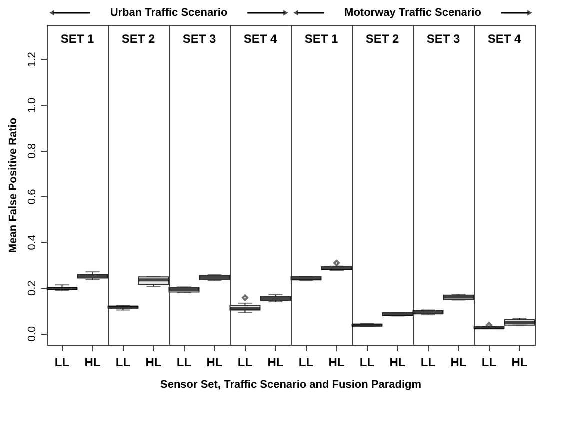 This screenshot has height=421, width=571. Describe the element at coordinates (32, 60) in the screenshot. I see `y-tick-label: 1.2` at that location.